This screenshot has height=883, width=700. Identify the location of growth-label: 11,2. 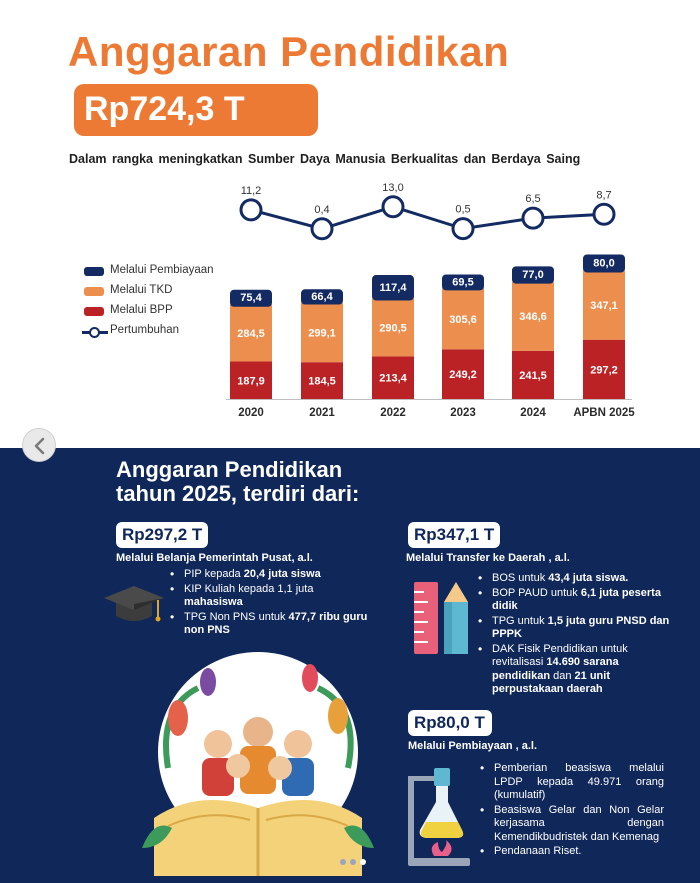
(251, 191).